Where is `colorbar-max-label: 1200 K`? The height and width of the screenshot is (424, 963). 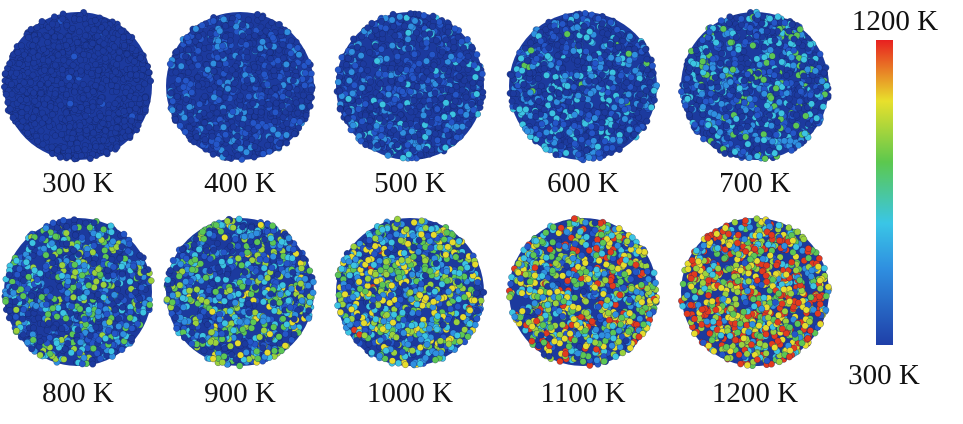 colorbar-max-label: 1200 K is located at coordinates (895, 21).